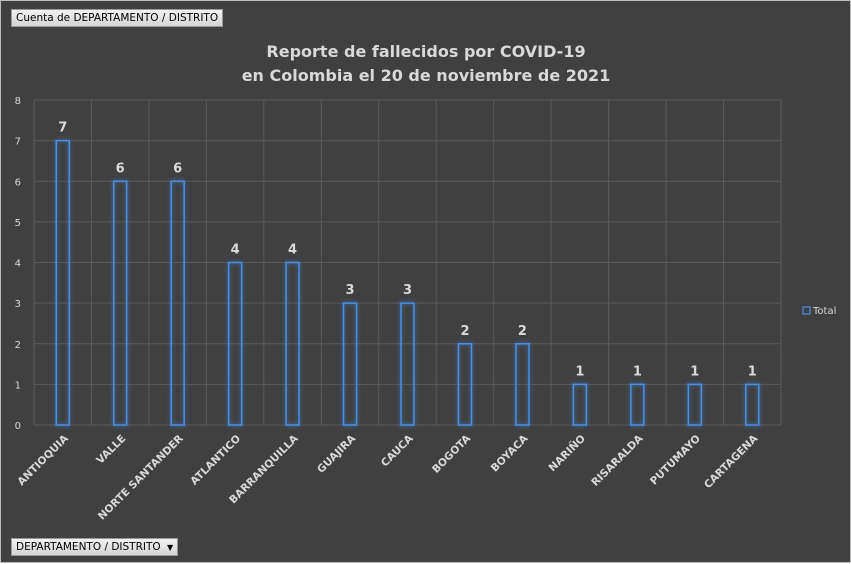 This screenshot has height=564, width=851. I want to click on y-tick-label: 7, so click(18, 142).